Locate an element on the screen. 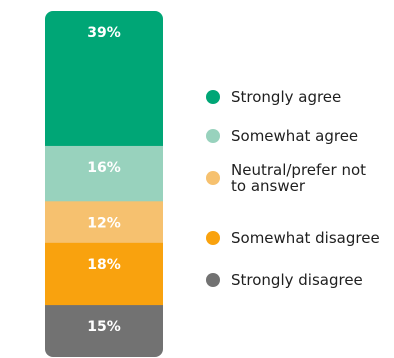 The width and height of the screenshot is (394, 358). legend-marker-neutral-prefer-not-to-answer is located at coordinates (213, 178).